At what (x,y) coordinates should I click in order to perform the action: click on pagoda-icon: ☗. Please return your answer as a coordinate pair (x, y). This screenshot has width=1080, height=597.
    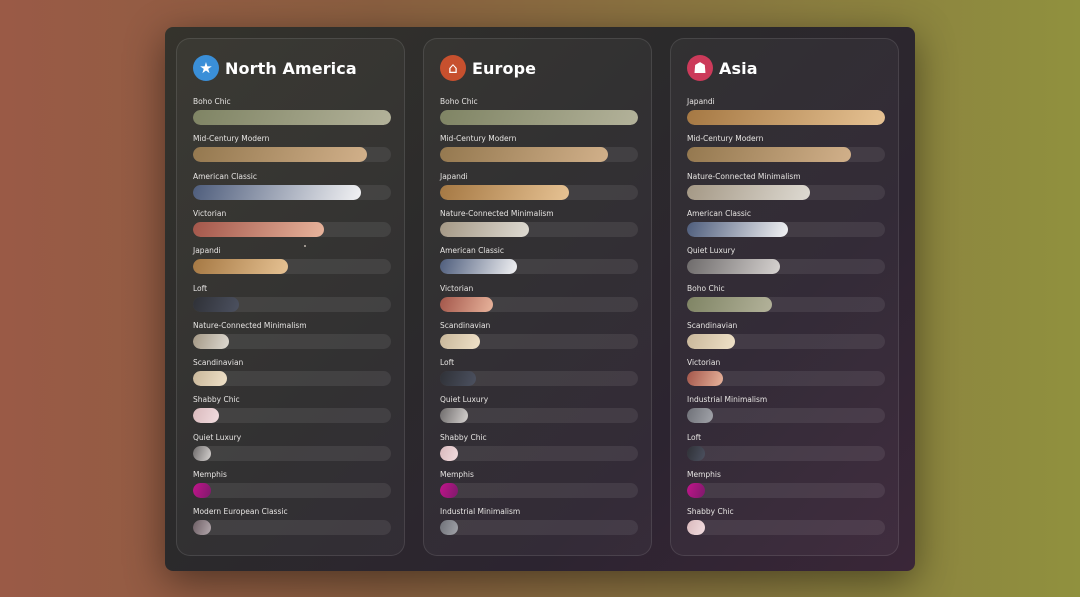
    Looking at the image, I should click on (700, 68).